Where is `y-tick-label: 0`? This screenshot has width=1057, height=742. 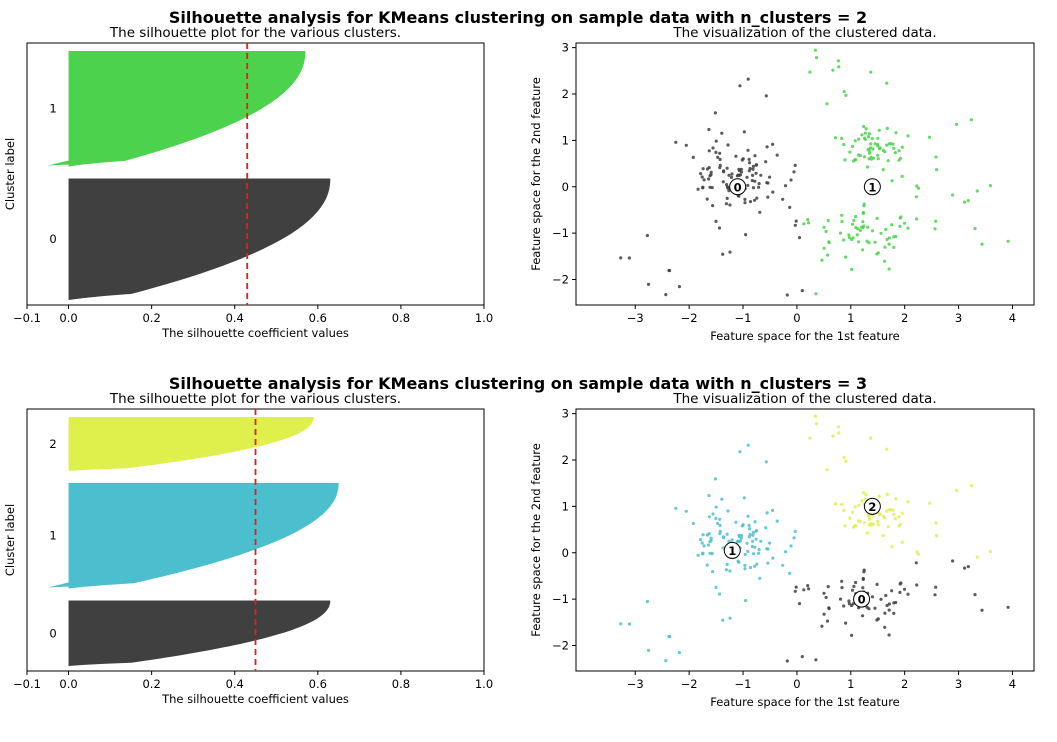
y-tick-label: 0 is located at coordinates (565, 187).